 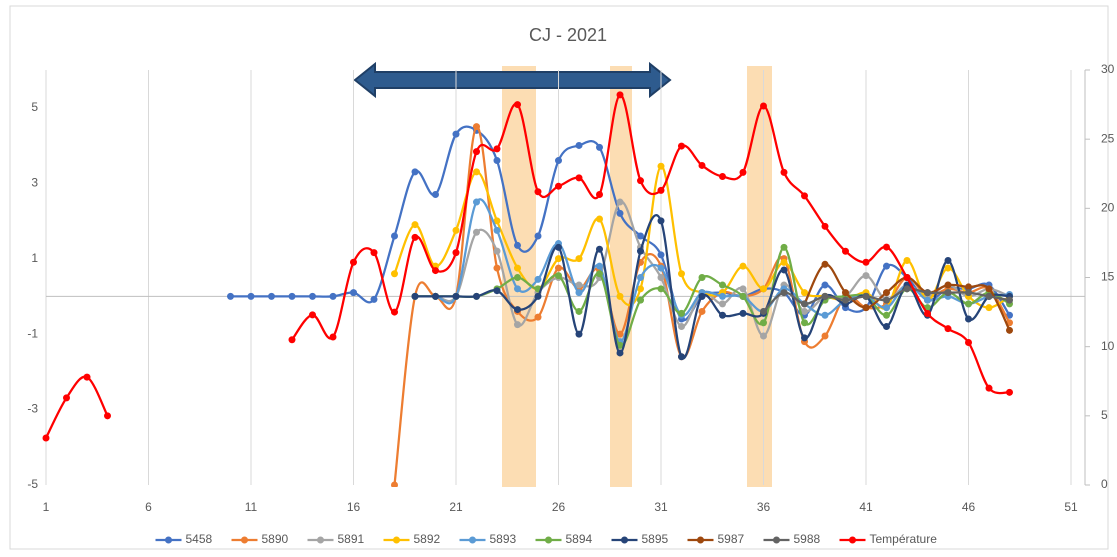 I want to click on y-tick-label: -5, so click(x=32, y=484).